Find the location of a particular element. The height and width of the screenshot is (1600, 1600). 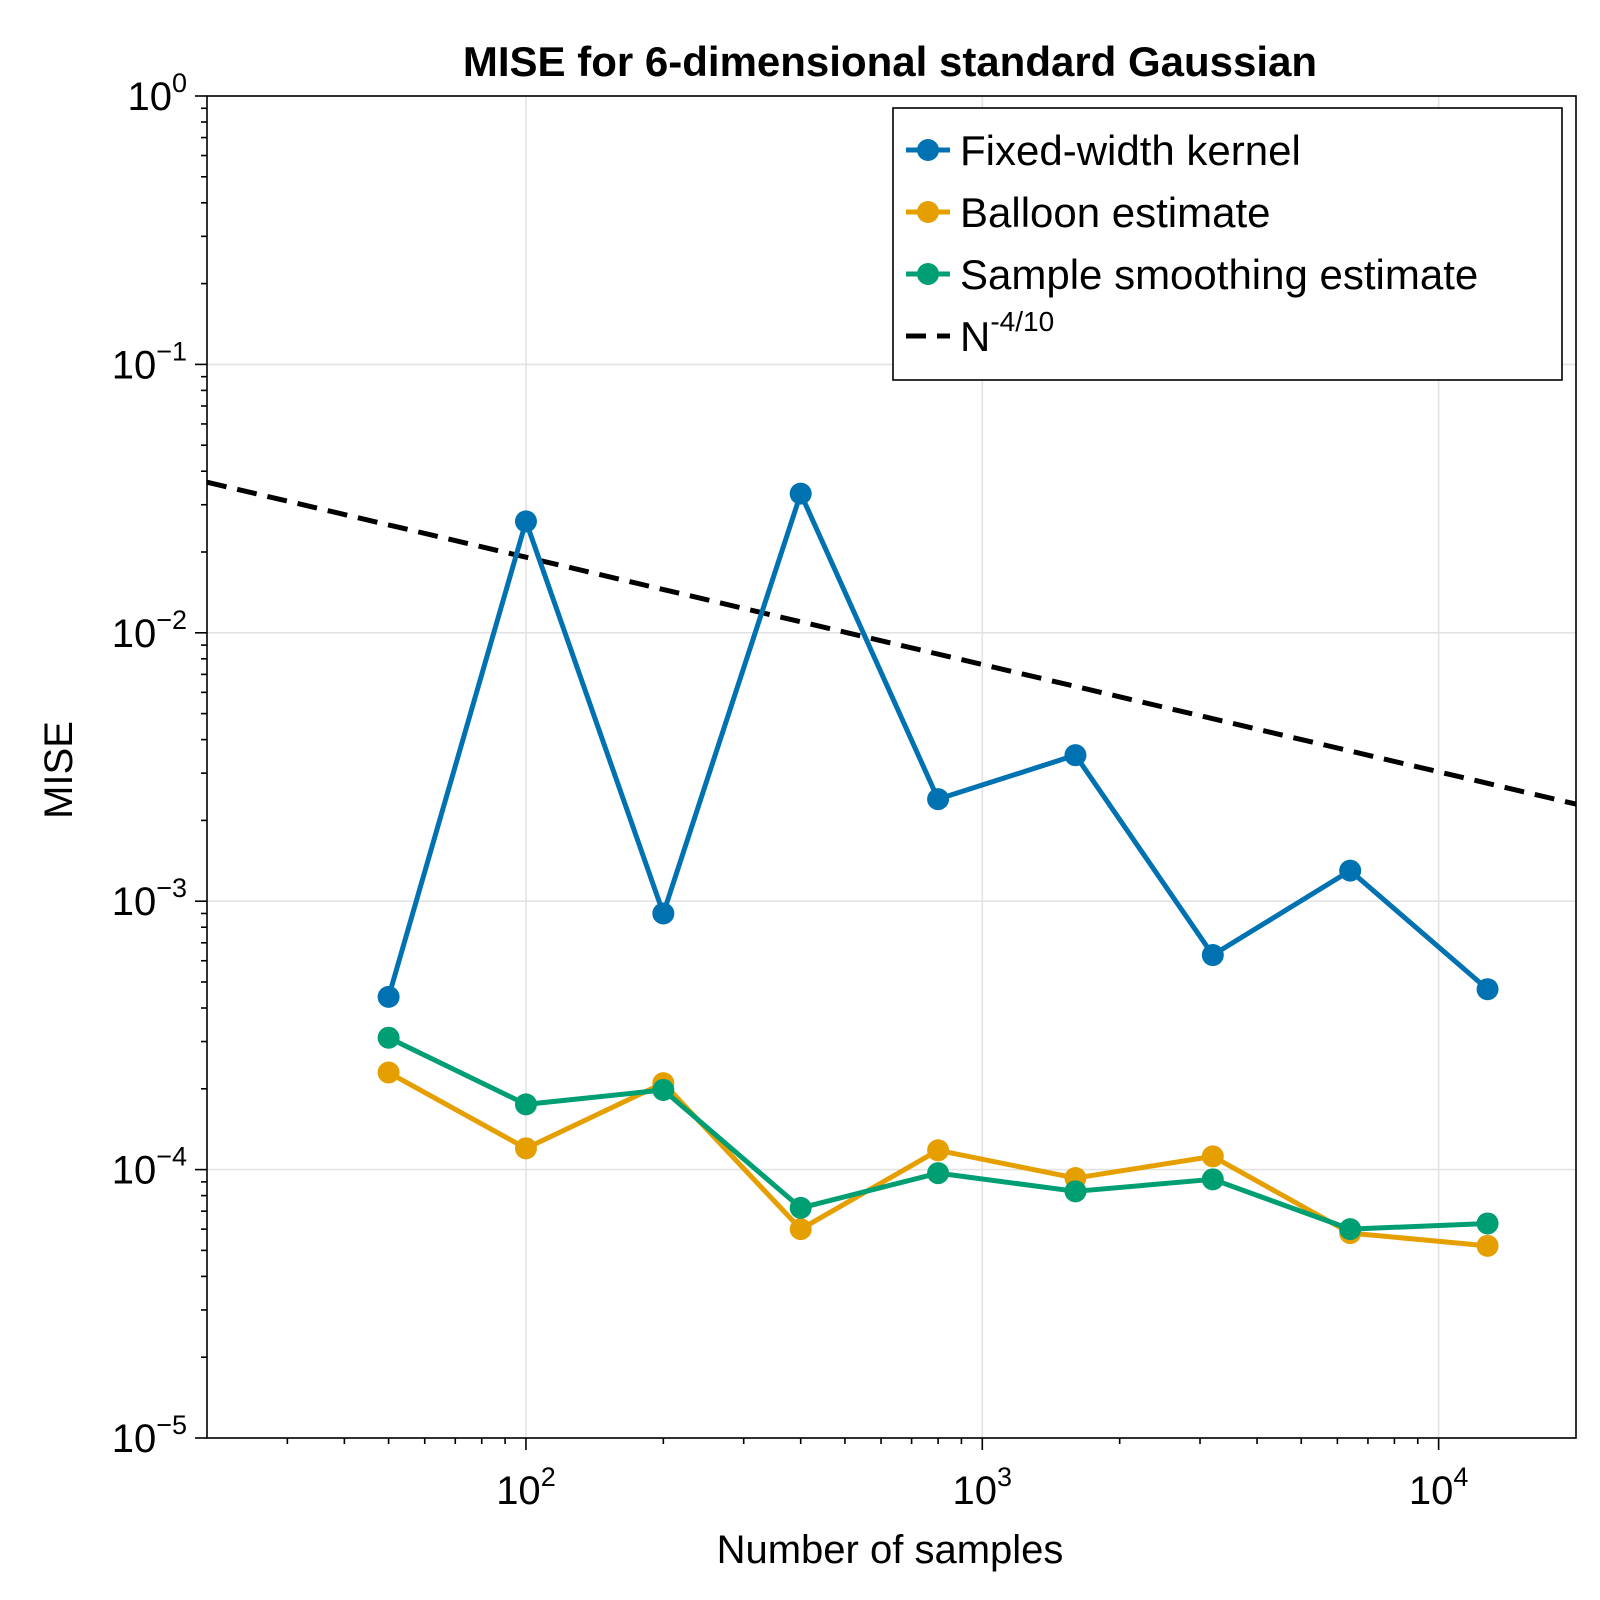

legend-box is located at coordinates (1227, 244).